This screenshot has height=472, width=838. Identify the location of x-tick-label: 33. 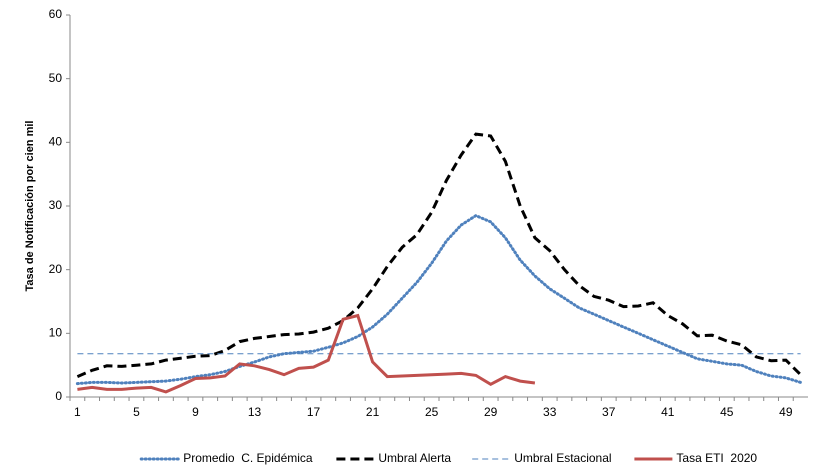
(550, 412).